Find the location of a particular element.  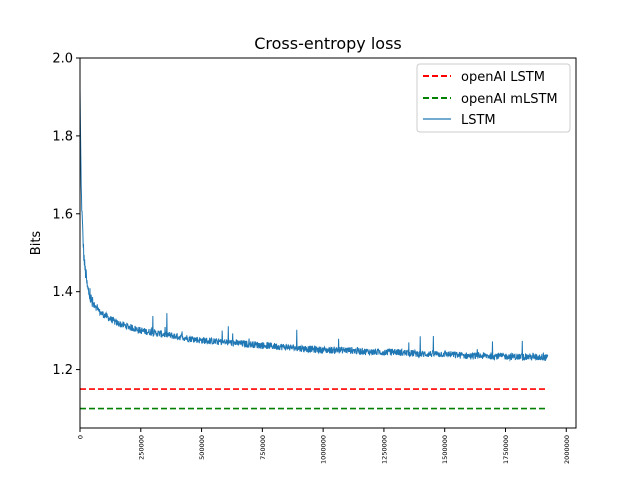

legend-label-openai-mlstm: openAI mLSTM is located at coordinates (509, 99).